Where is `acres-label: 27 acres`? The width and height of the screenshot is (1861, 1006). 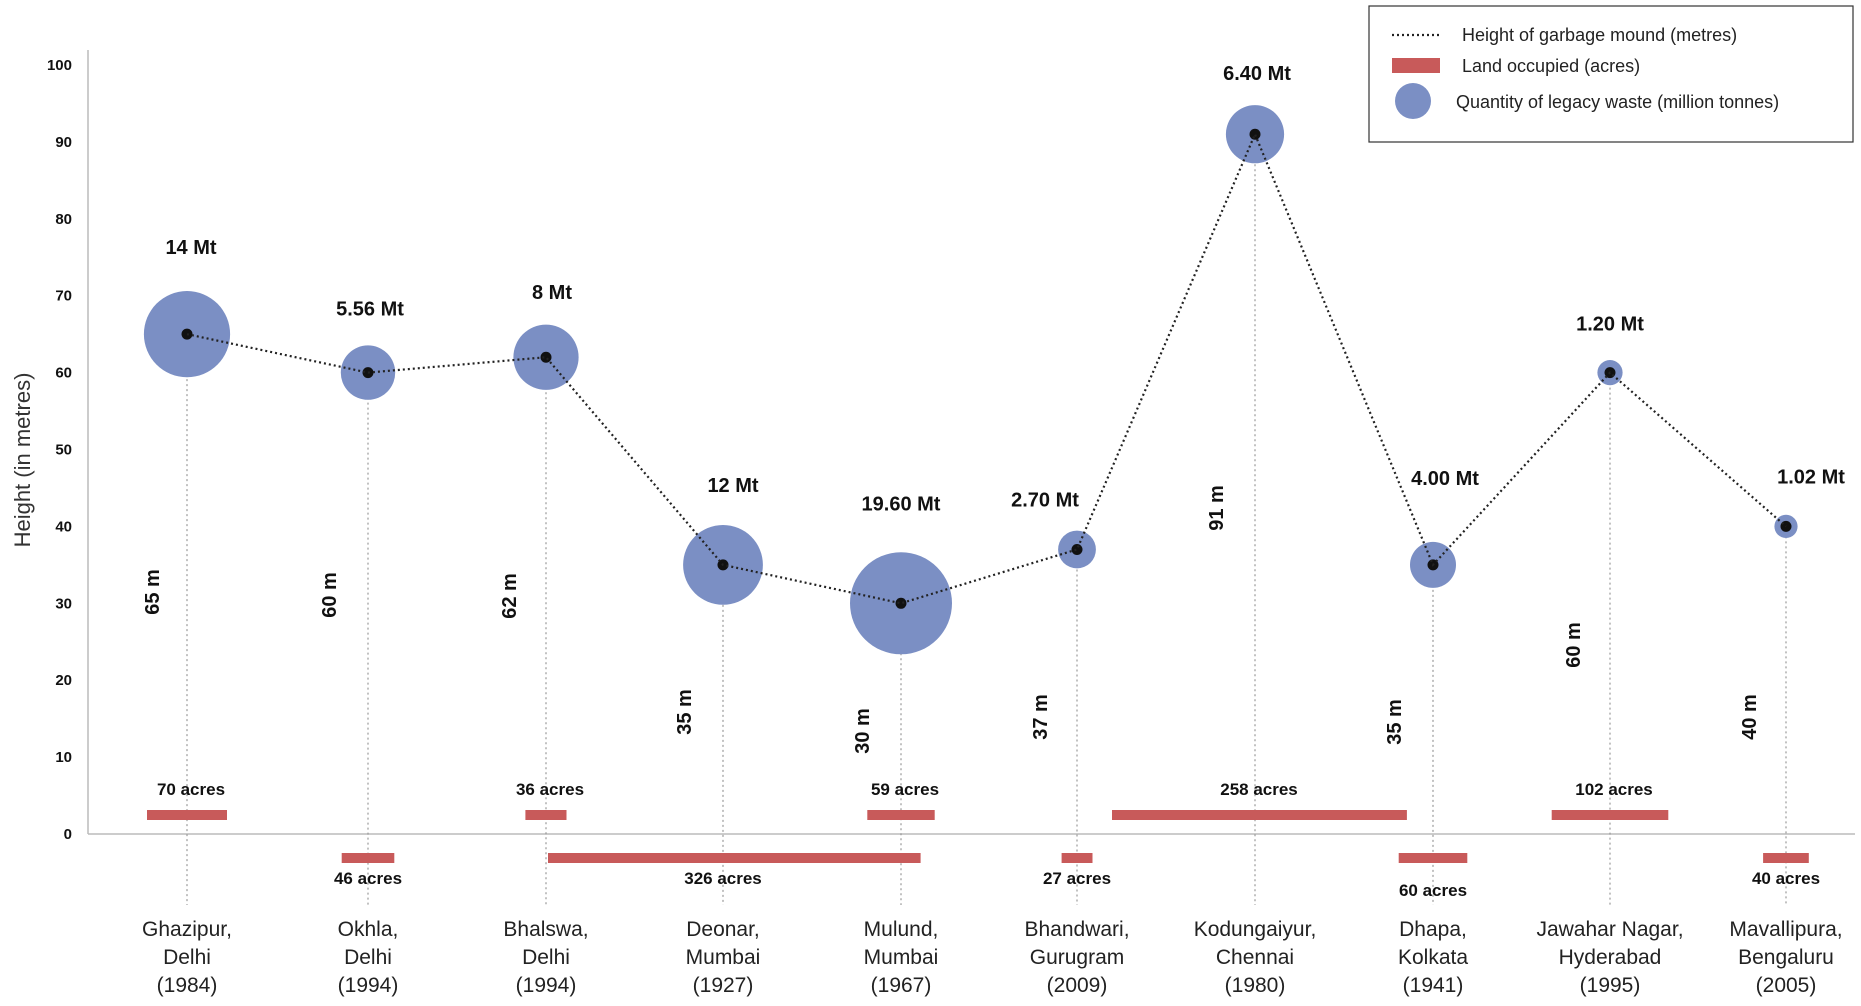 acres-label: 27 acres is located at coordinates (1077, 878).